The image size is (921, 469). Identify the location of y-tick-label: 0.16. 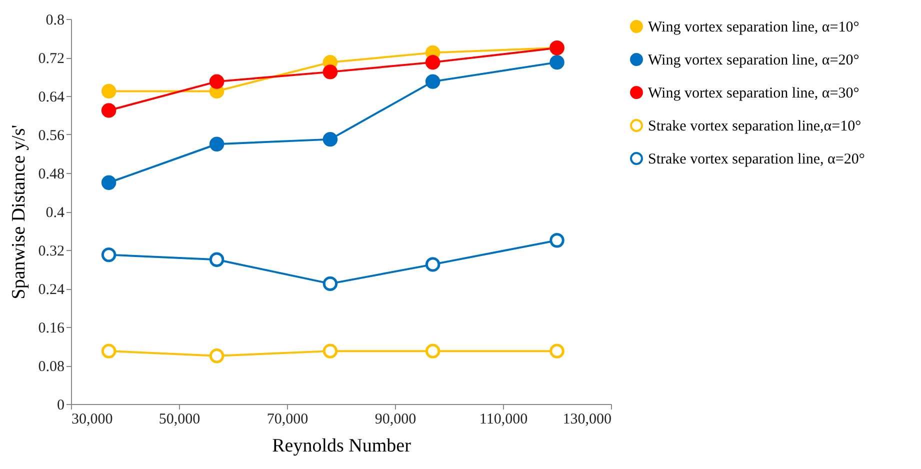
(51, 328).